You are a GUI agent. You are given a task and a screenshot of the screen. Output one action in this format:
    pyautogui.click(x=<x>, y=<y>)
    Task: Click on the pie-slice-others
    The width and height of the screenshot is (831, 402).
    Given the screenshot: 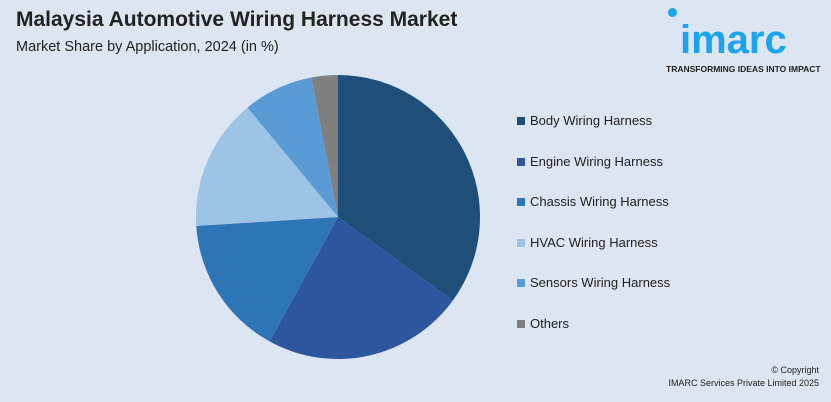 What is the action you would take?
    pyautogui.click(x=324, y=146)
    